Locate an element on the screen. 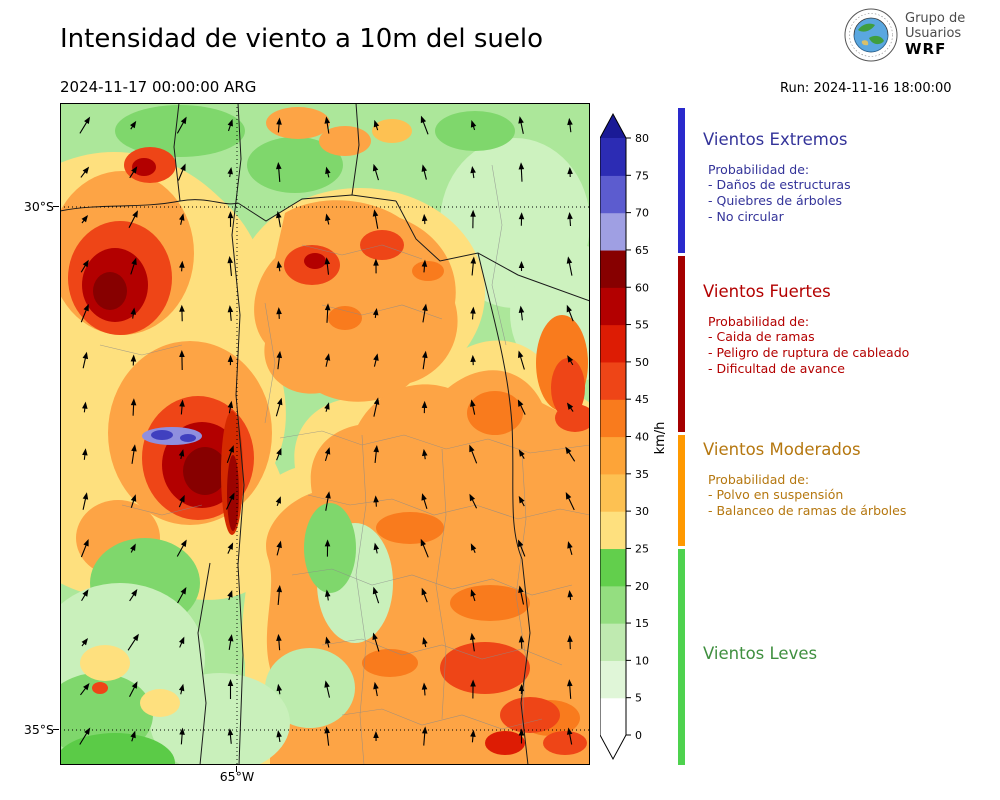  svg-text: 75 is located at coordinates (642, 175).